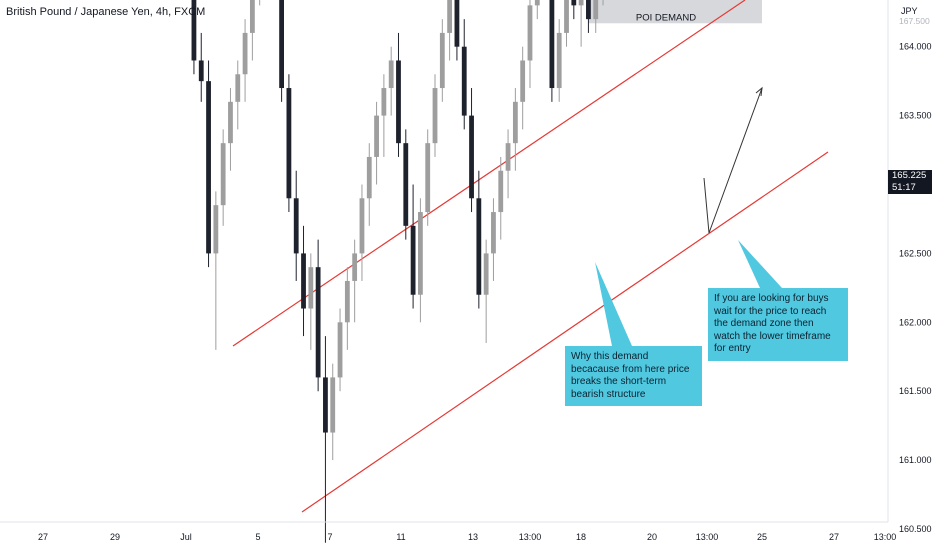  What do you see at coordinates (759, 91) in the screenshot?
I see `projection-arrowhead` at bounding box center [759, 91].